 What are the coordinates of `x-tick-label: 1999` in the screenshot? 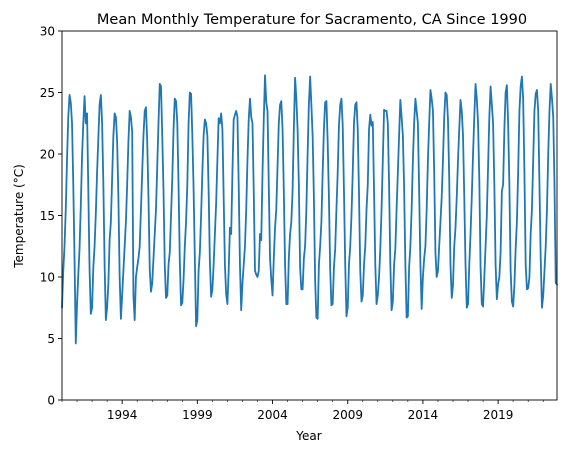 It's located at (197, 415).